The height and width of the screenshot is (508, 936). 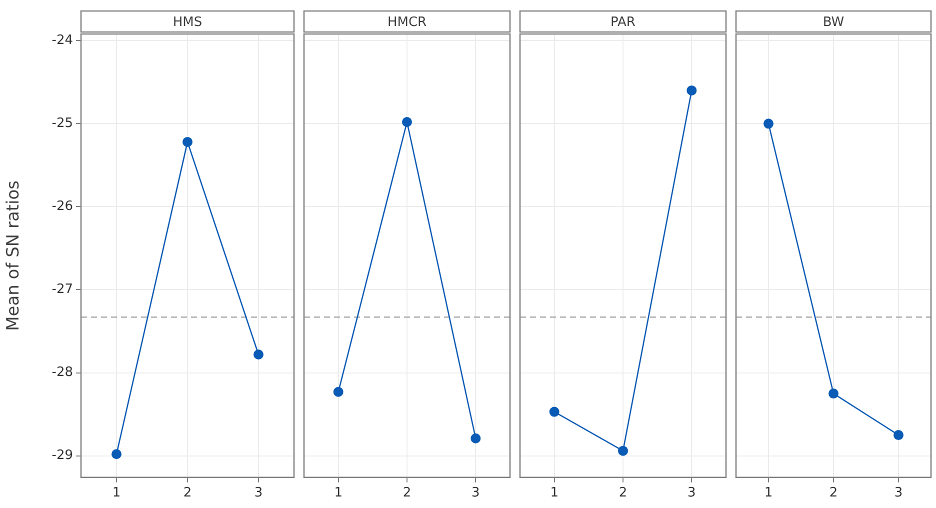 What do you see at coordinates (62, 124) in the screenshot?
I see `y-tick-label: -25` at bounding box center [62, 124].